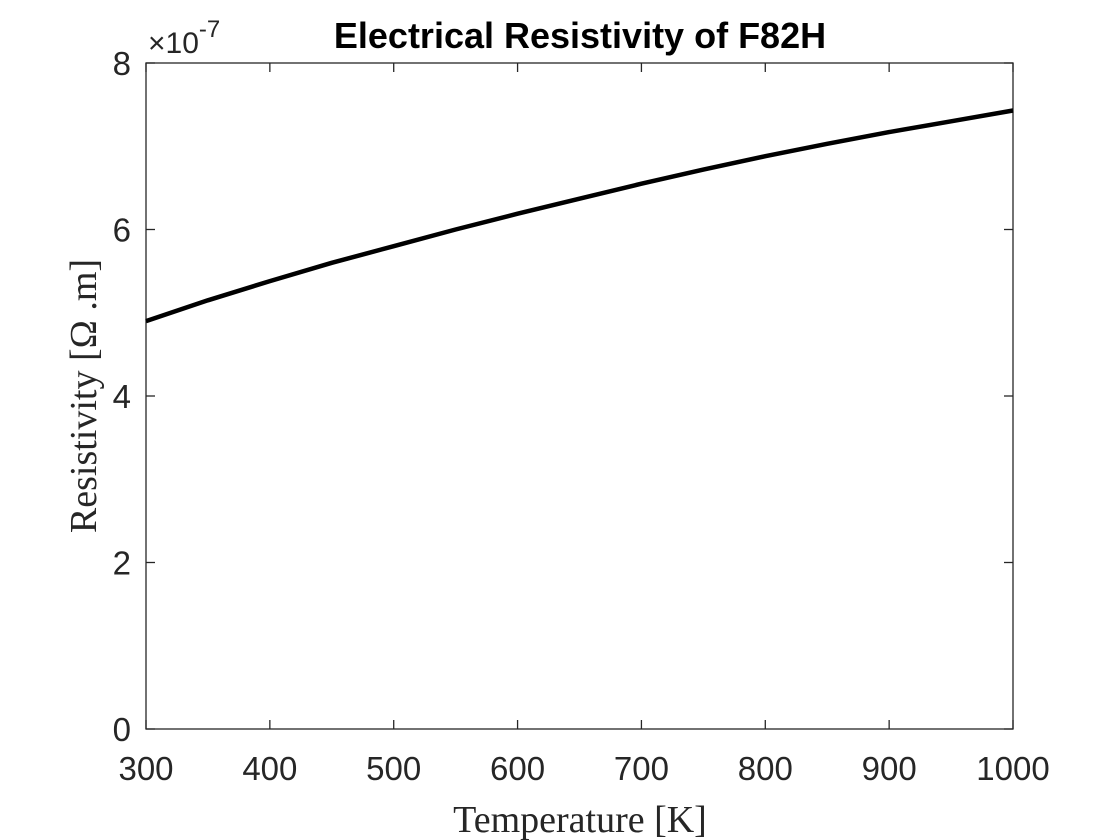  Describe the element at coordinates (393, 768) in the screenshot. I see `x-tick-label: 500` at that location.